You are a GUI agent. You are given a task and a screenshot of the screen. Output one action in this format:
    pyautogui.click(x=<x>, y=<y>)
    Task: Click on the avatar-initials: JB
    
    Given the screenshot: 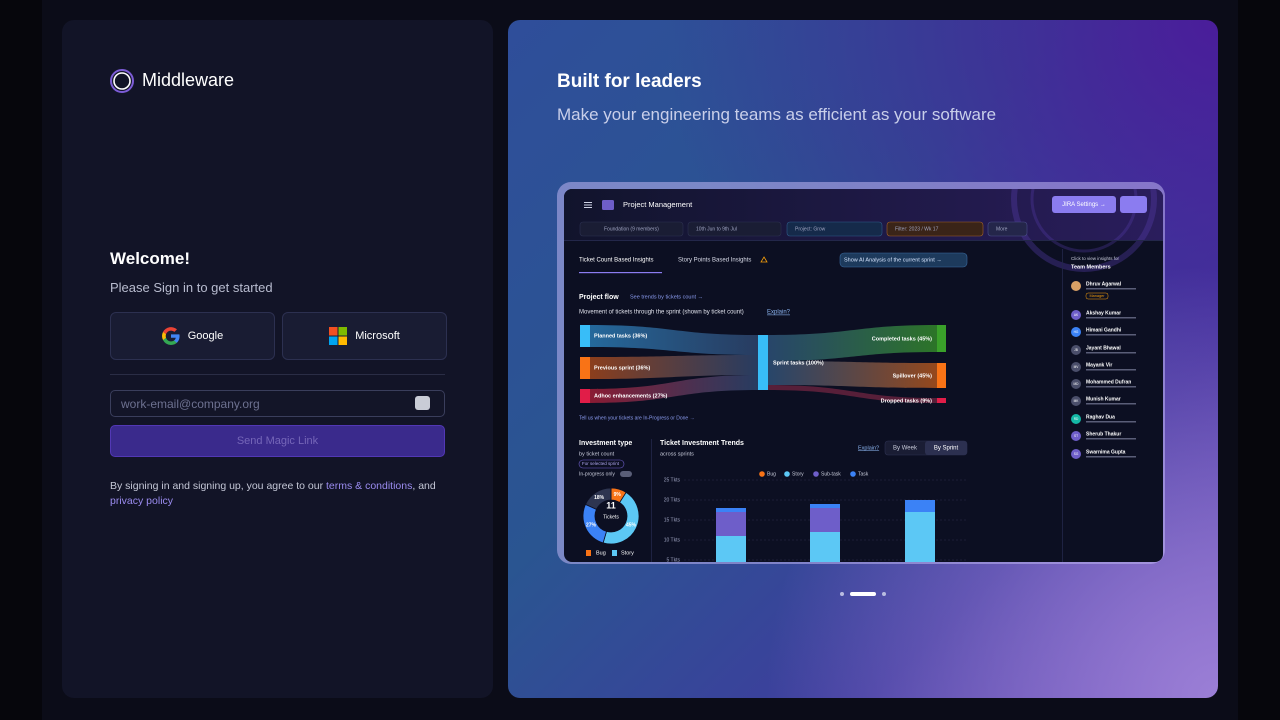 What is the action you would take?
    pyautogui.click(x=1076, y=350)
    